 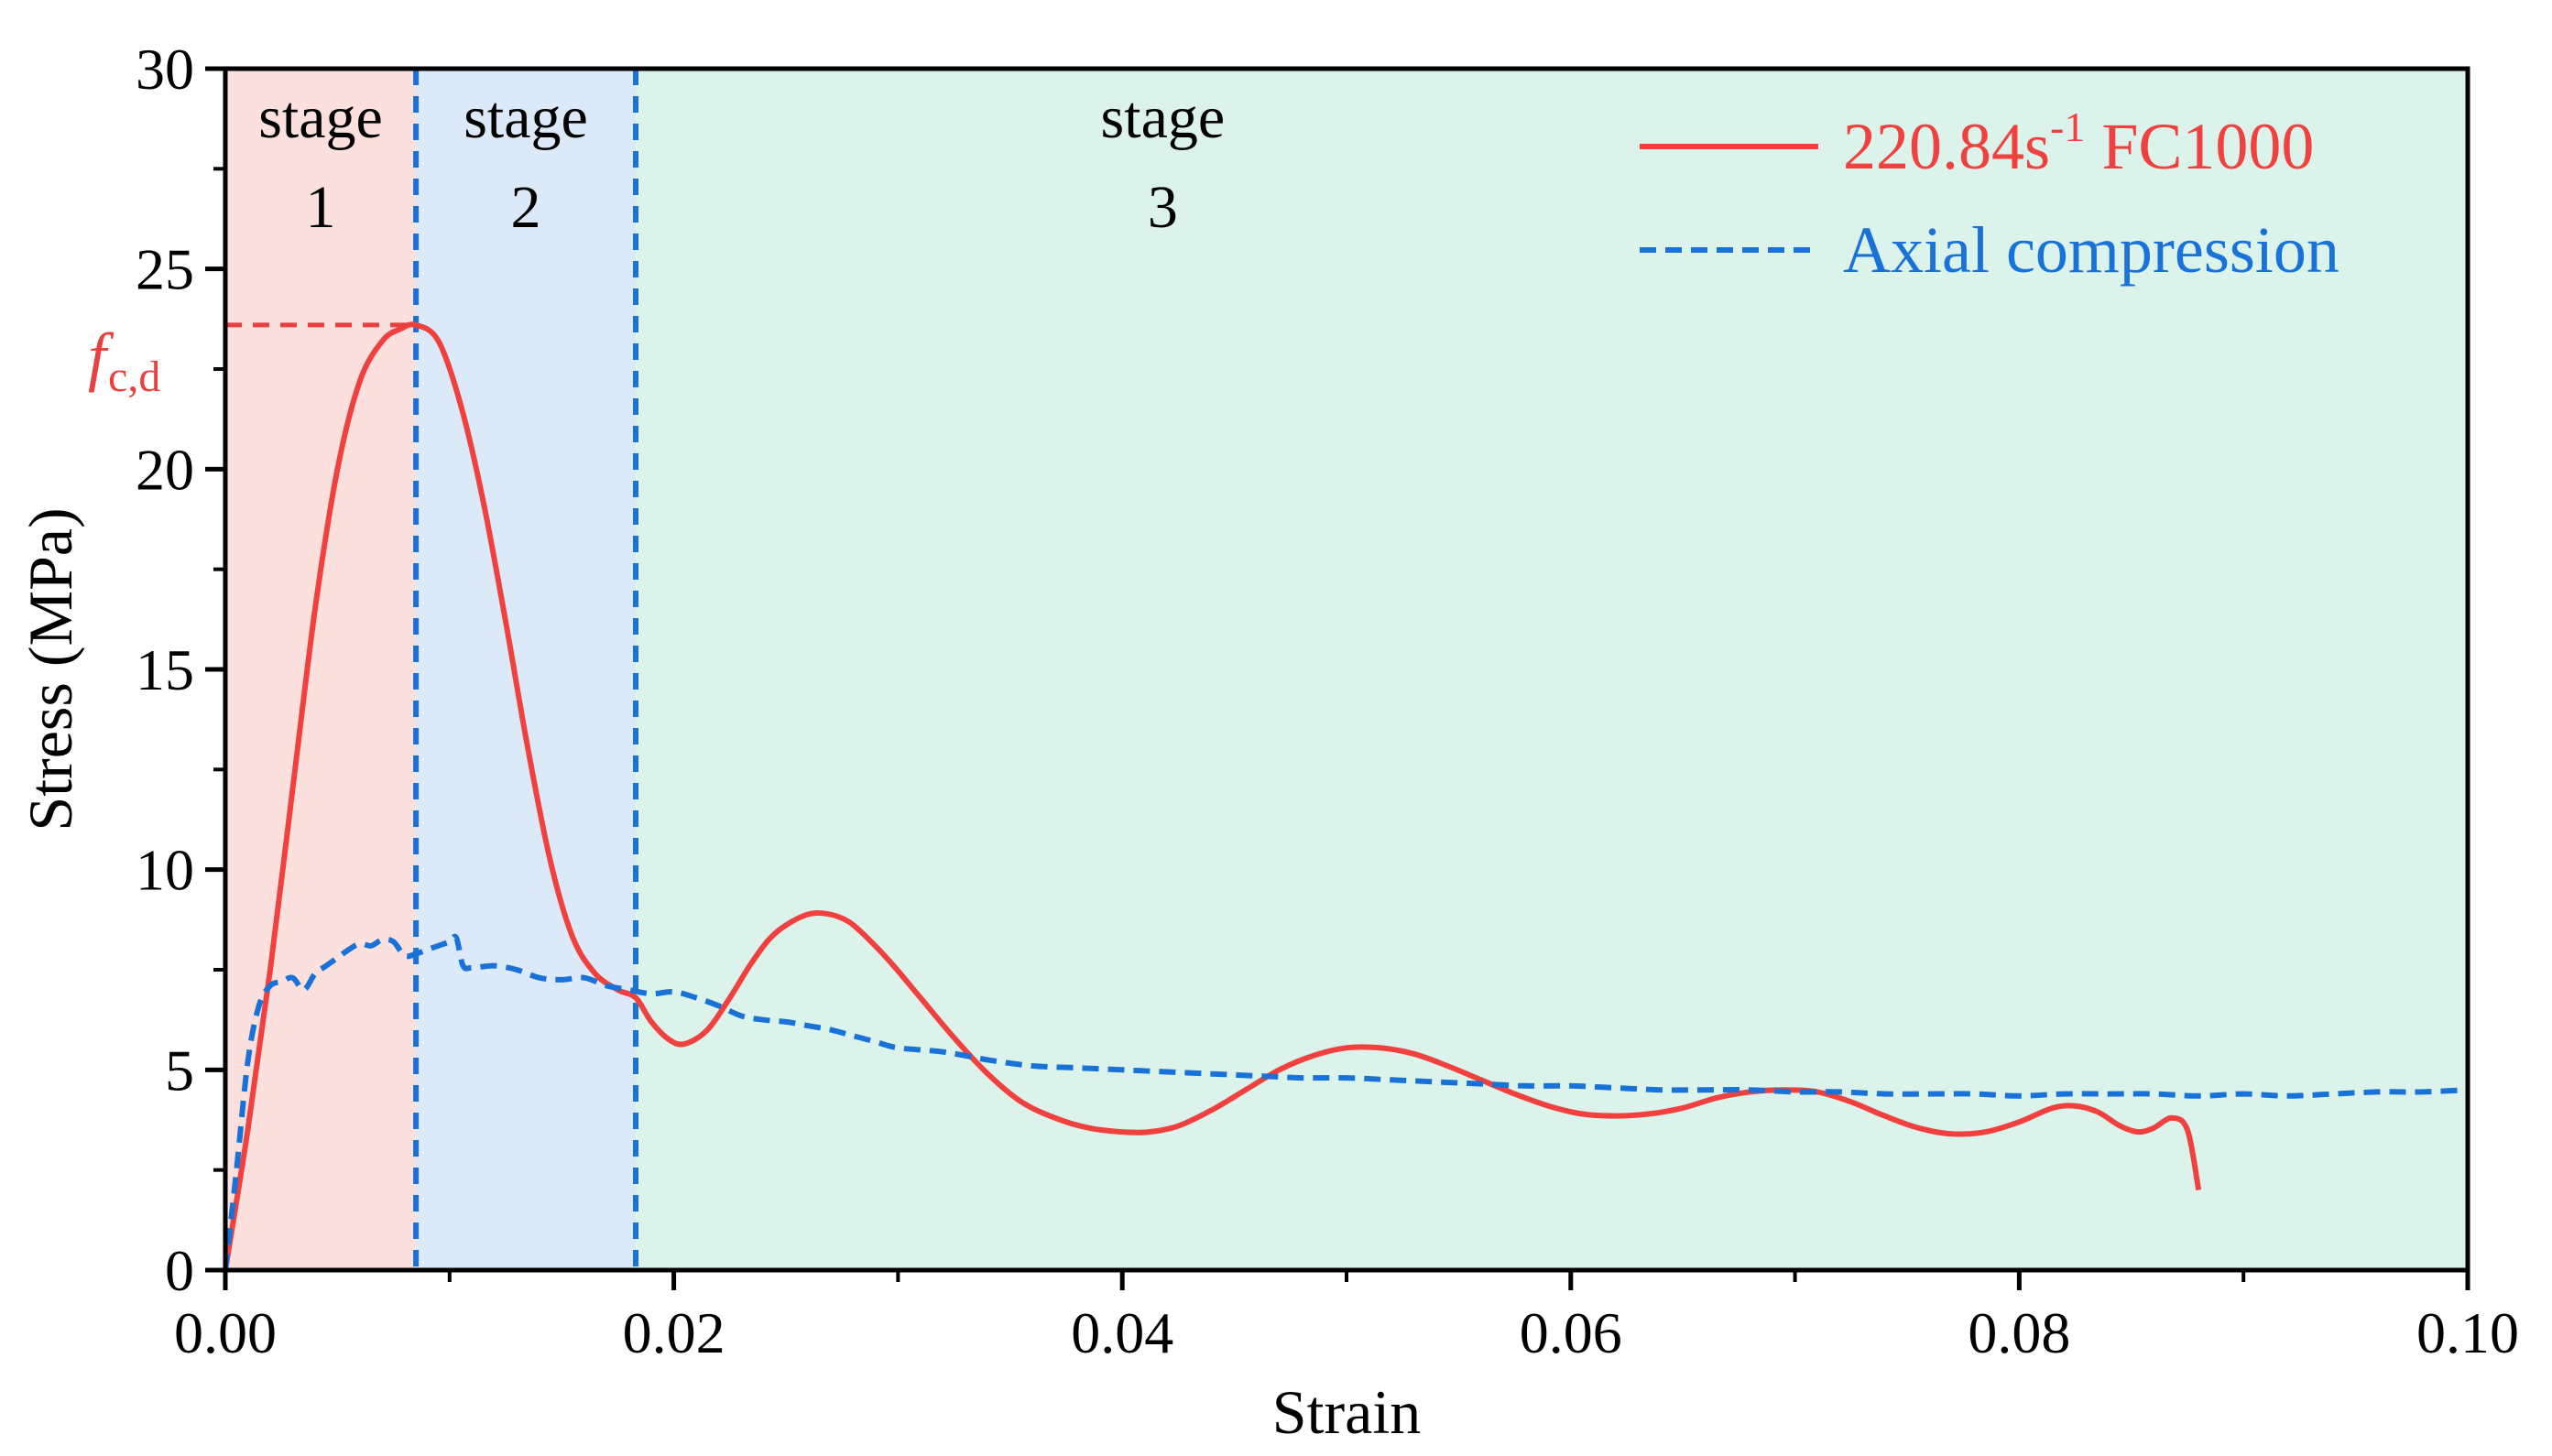 What do you see at coordinates (225, 1332) in the screenshot?
I see `x-tick-label: 0.00` at bounding box center [225, 1332].